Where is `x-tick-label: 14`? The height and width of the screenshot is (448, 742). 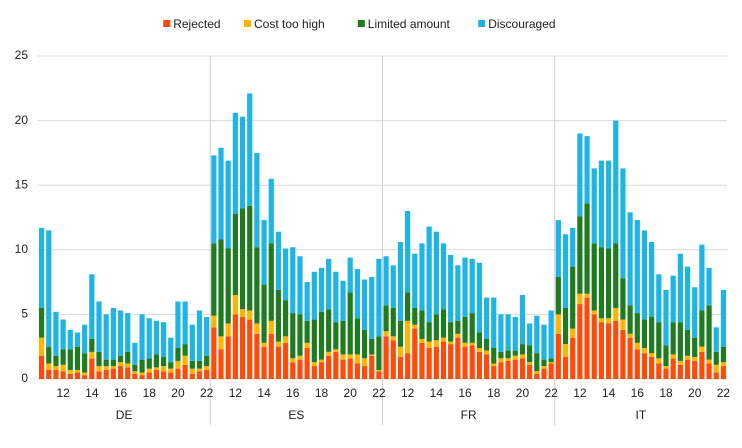 x-tick-label: 14 is located at coordinates (609, 393).